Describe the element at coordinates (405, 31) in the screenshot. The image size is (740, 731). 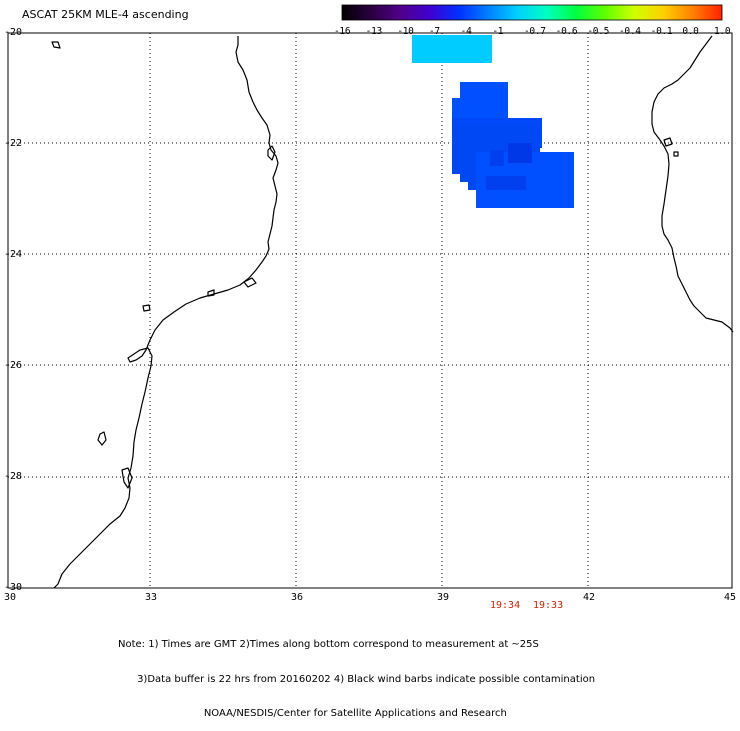
I see `colorbar-tick-label: -10` at that location.